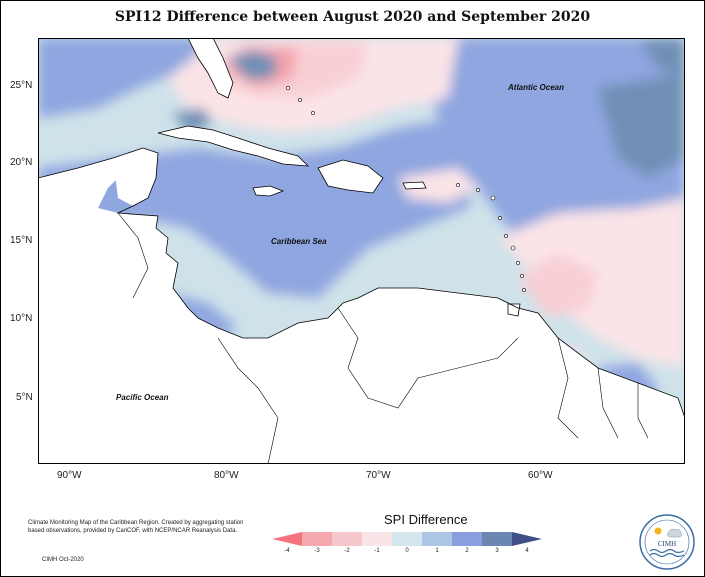 The image size is (705, 577). What do you see at coordinates (63, 560) in the screenshot?
I see `footer-credit: CIMH Oct-2020` at bounding box center [63, 560].